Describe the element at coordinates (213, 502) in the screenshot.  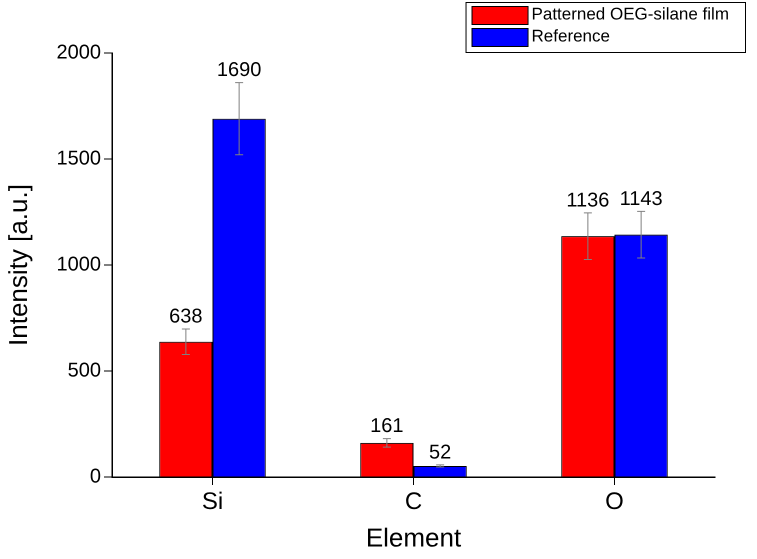
I see `x-tick-label: Si` at that location.